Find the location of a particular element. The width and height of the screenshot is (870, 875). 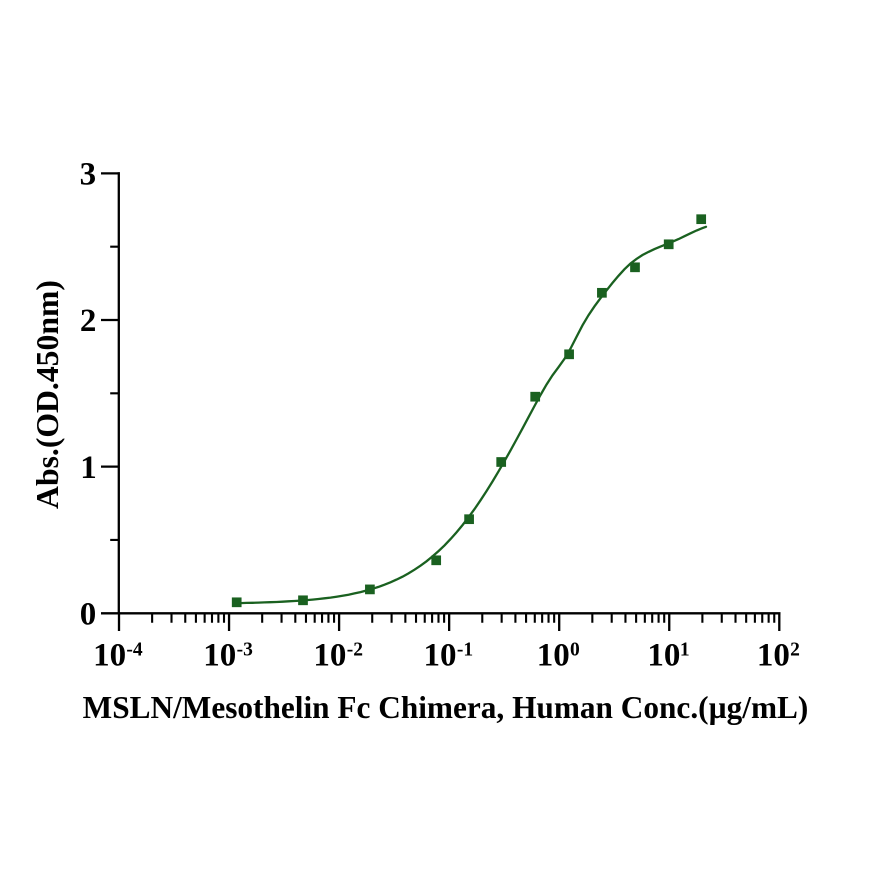

svg-text: -1 is located at coordinates (465, 650).